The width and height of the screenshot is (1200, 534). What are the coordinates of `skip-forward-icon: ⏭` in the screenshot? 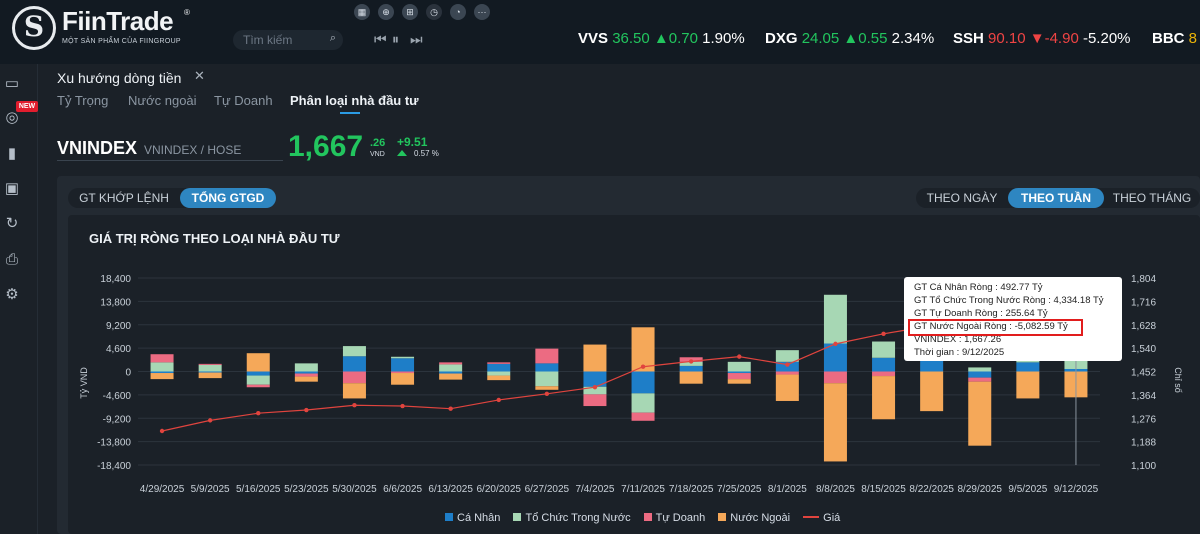 It's located at (416, 39).